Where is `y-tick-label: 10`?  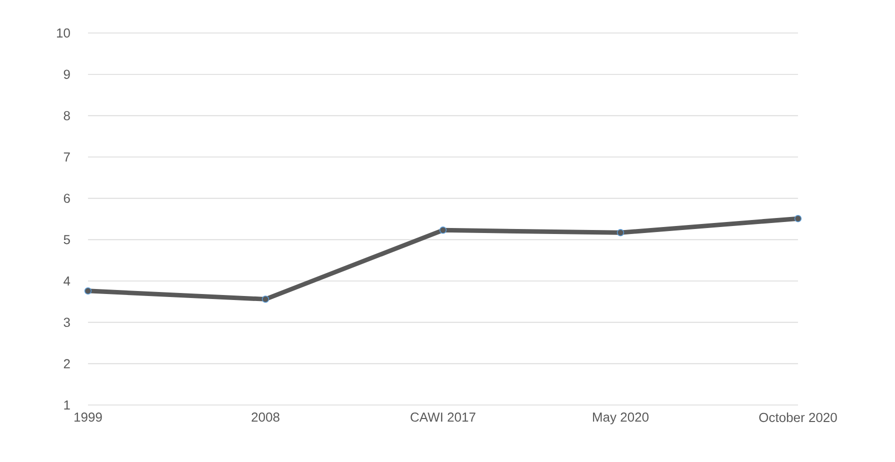 y-tick-label: 10 is located at coordinates (63, 33).